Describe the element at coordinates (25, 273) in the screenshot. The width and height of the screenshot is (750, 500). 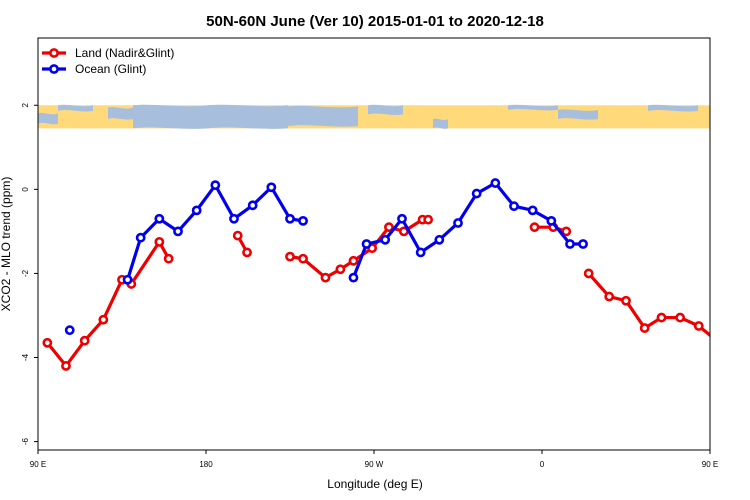
I see `y-tick-label-2: -2` at that location.